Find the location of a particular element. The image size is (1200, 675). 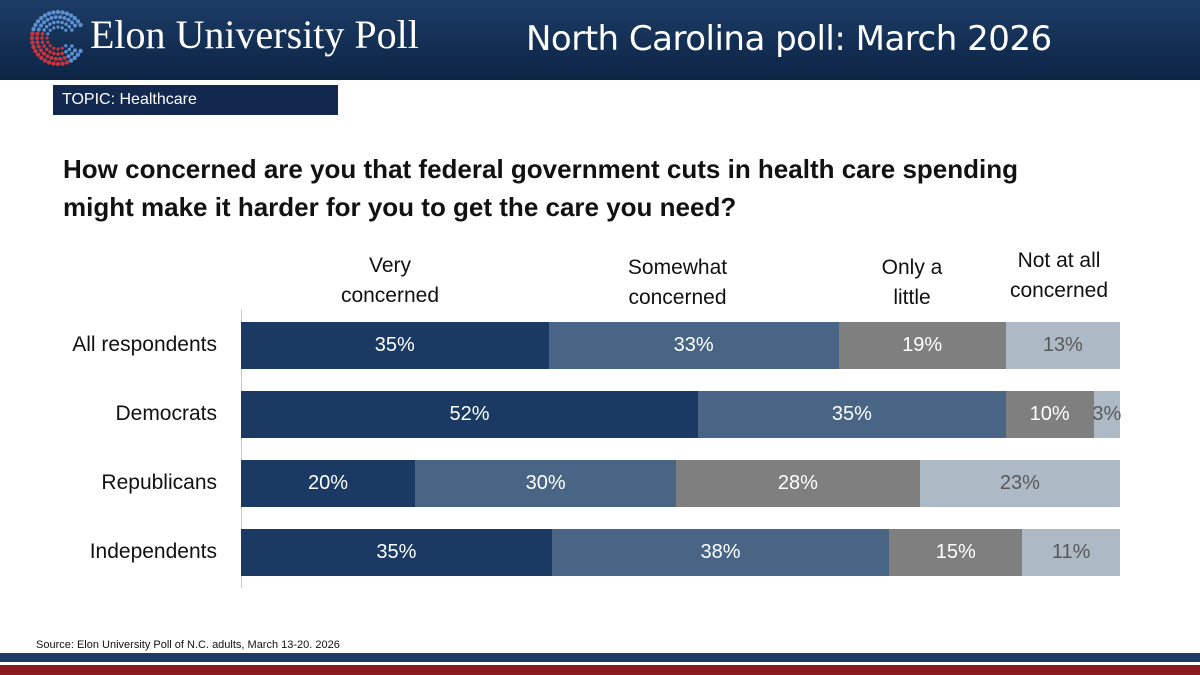

column-header-not-at-all-concerned: Not at all concerned is located at coordinates (1059, 275).